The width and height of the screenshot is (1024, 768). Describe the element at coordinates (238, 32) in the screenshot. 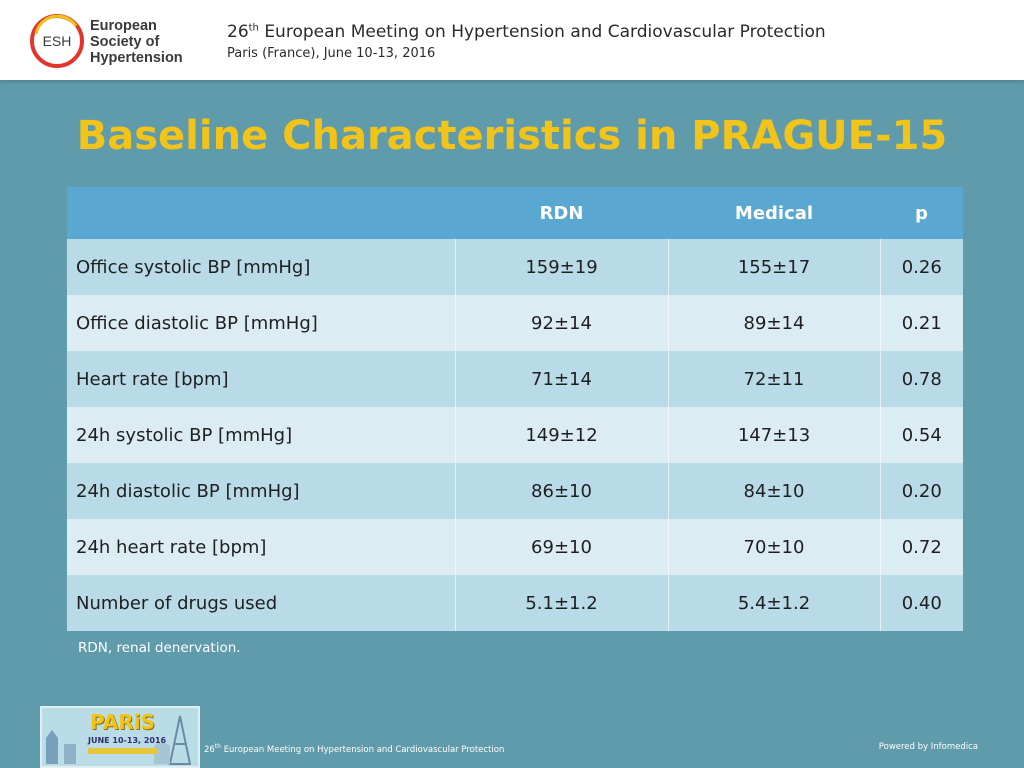

I see `meeting-ordinal: 26` at that location.